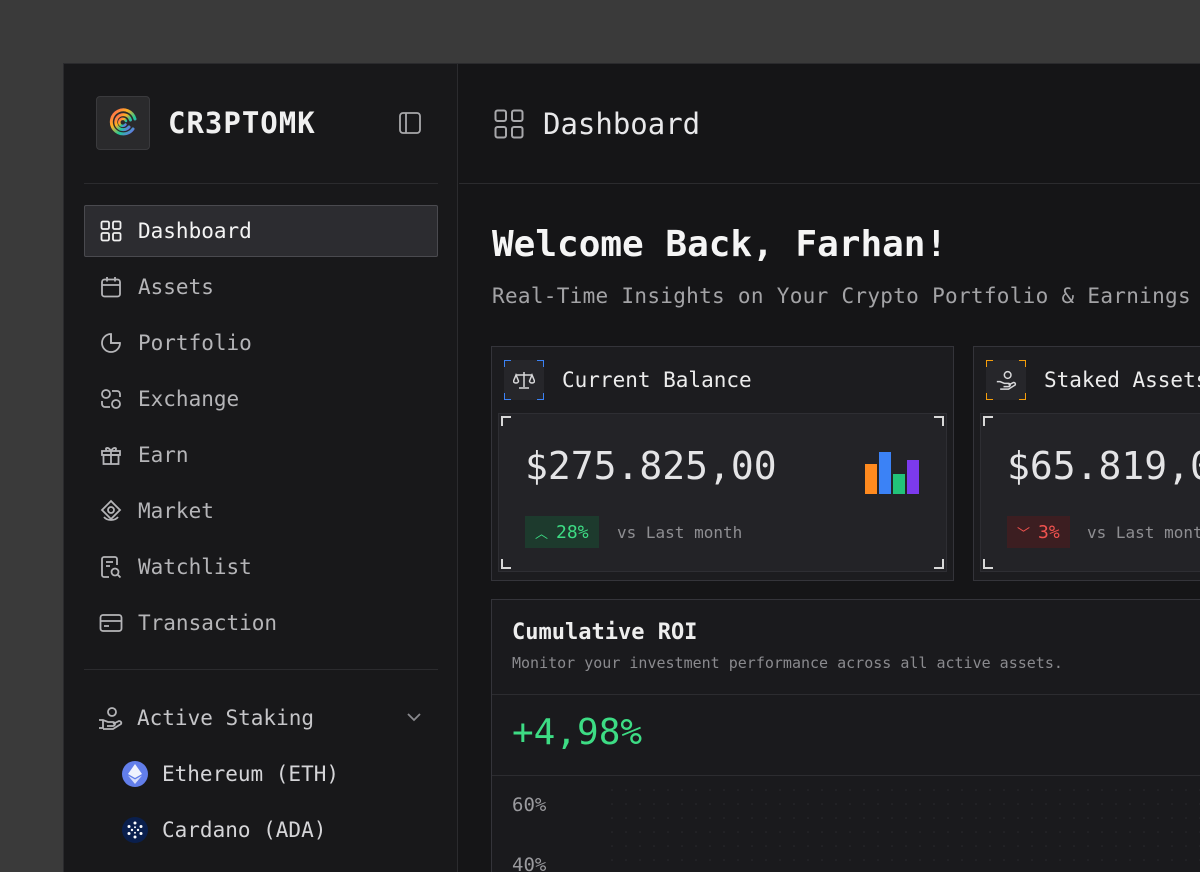 This screenshot has height=872, width=1200. I want to click on market-icon, so click(111, 511).